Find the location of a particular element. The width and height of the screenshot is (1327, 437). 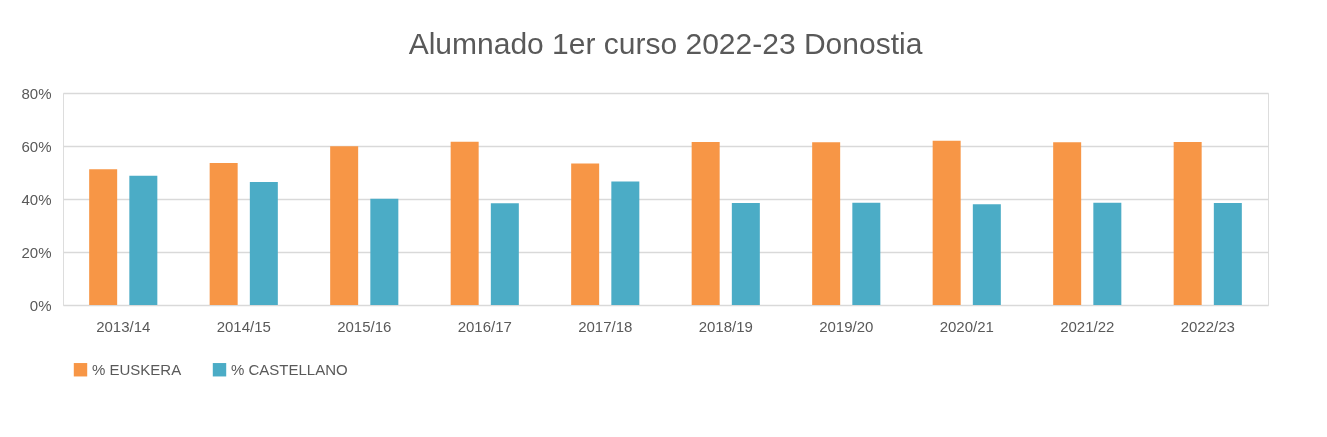

x-tick-label: 2016/17 is located at coordinates (484, 326).